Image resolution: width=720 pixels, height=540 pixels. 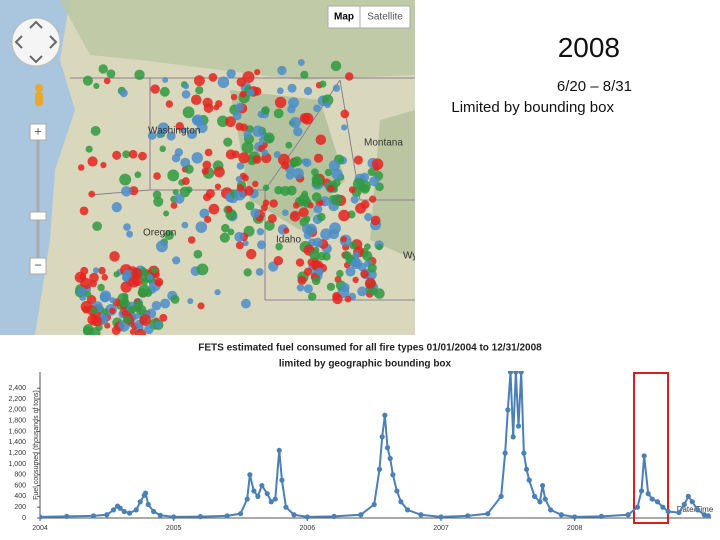 I want to click on zoom-handle, so click(x=38, y=216).